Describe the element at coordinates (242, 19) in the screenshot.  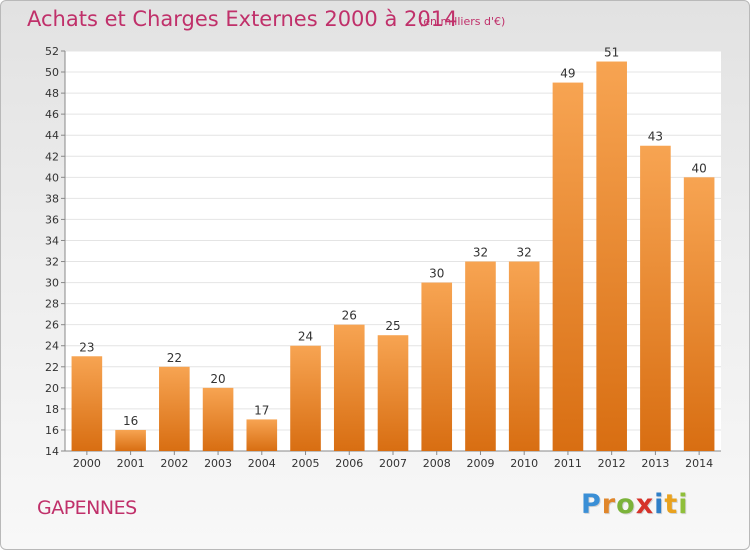
I see `chart-title: Achats et Charges Externes 2000 à 2014` at that location.